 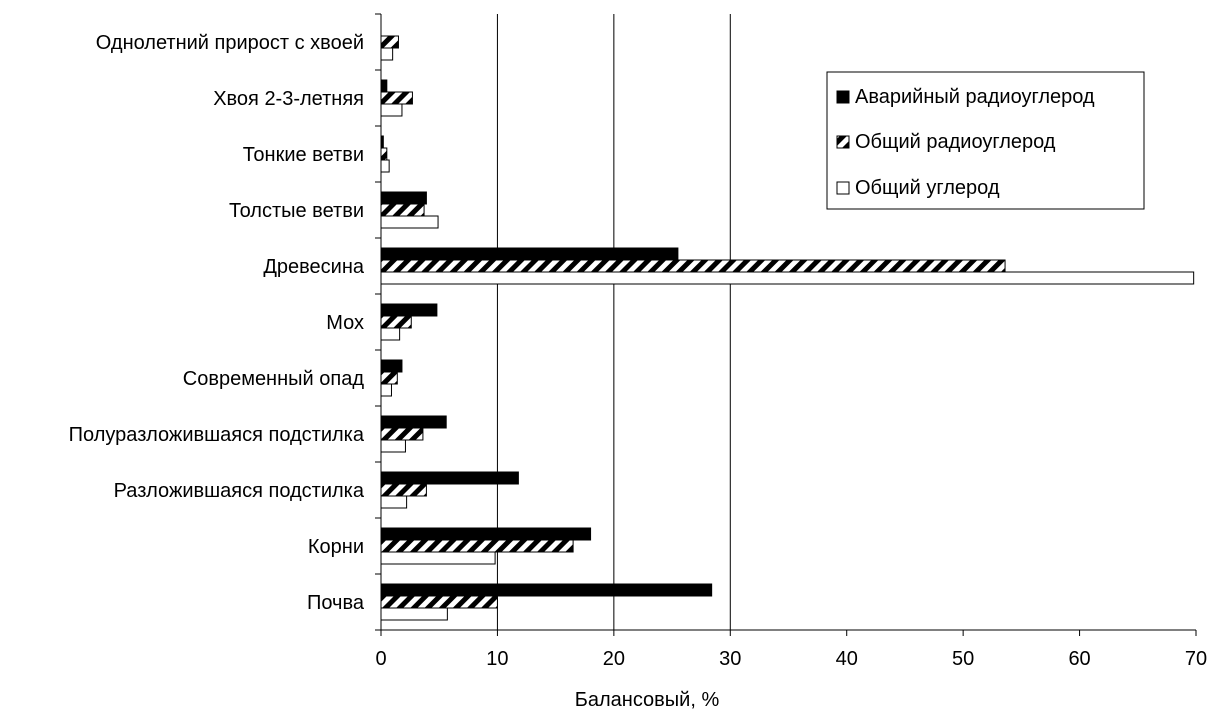 What do you see at coordinates (345, 323) in the screenshot?
I see `category-label: Мох` at bounding box center [345, 323].